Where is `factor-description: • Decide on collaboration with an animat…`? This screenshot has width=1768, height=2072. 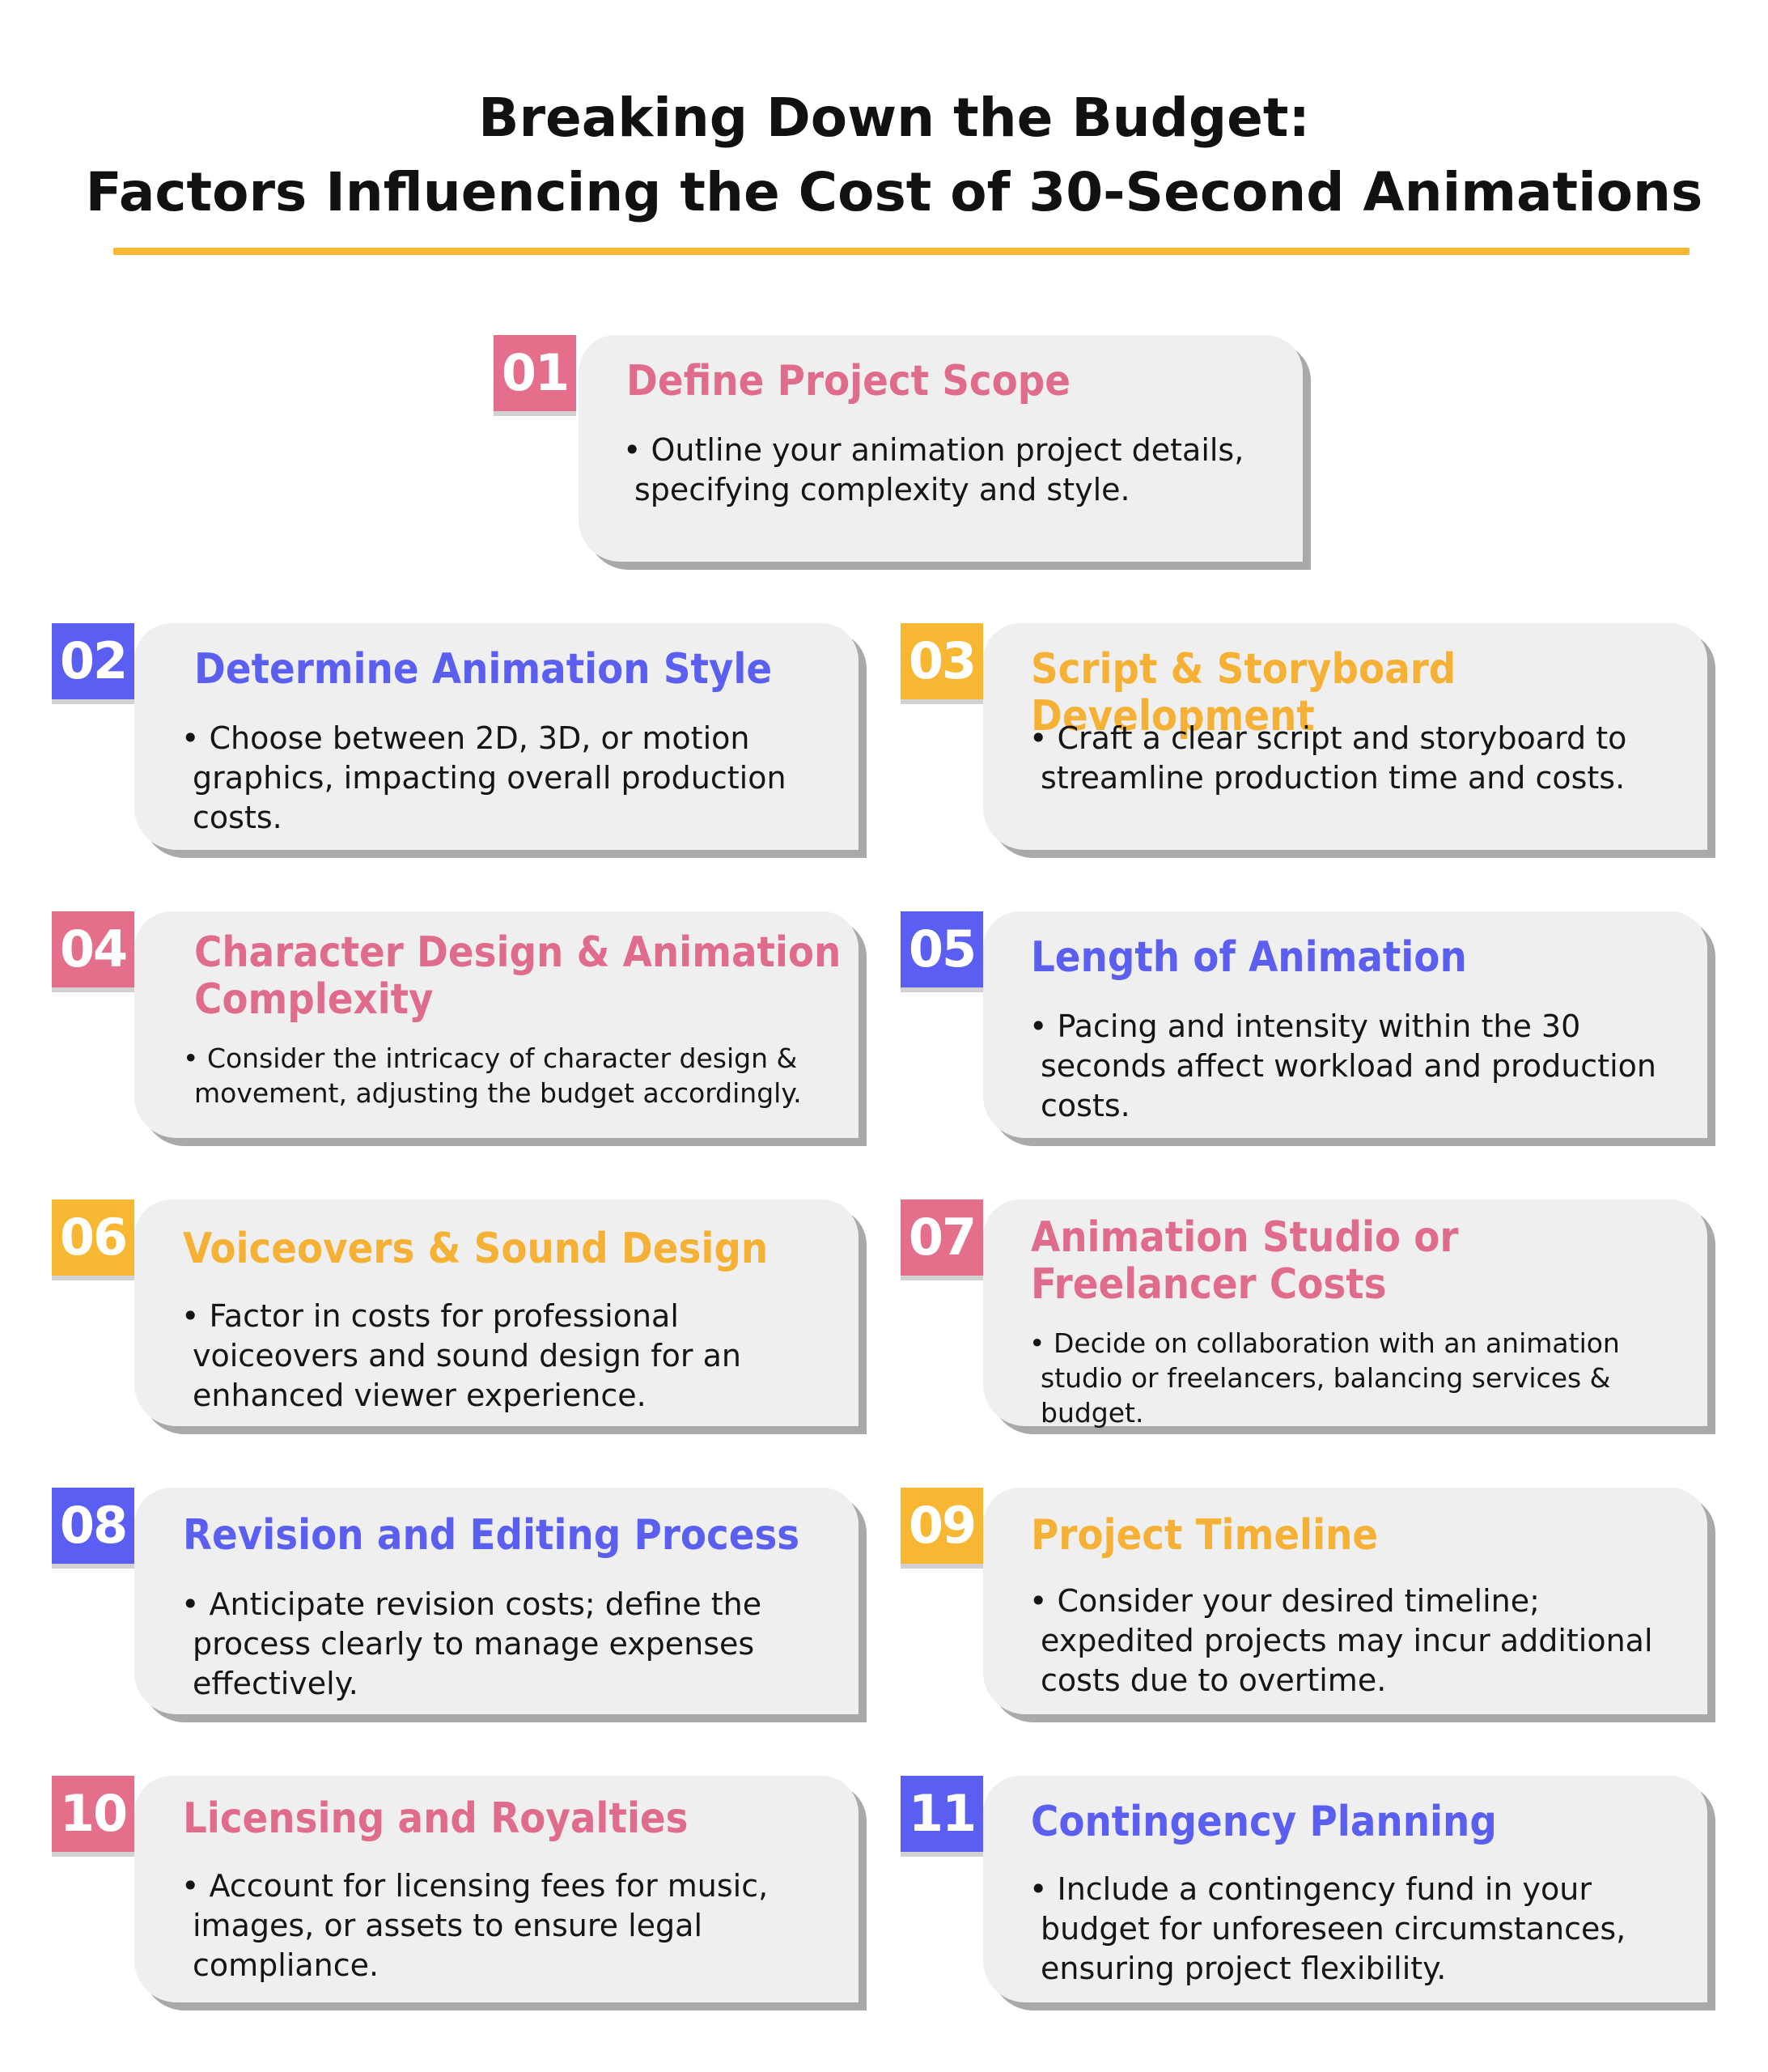
factor-description: • Decide on collaboration with an animat… is located at coordinates (1324, 1378).